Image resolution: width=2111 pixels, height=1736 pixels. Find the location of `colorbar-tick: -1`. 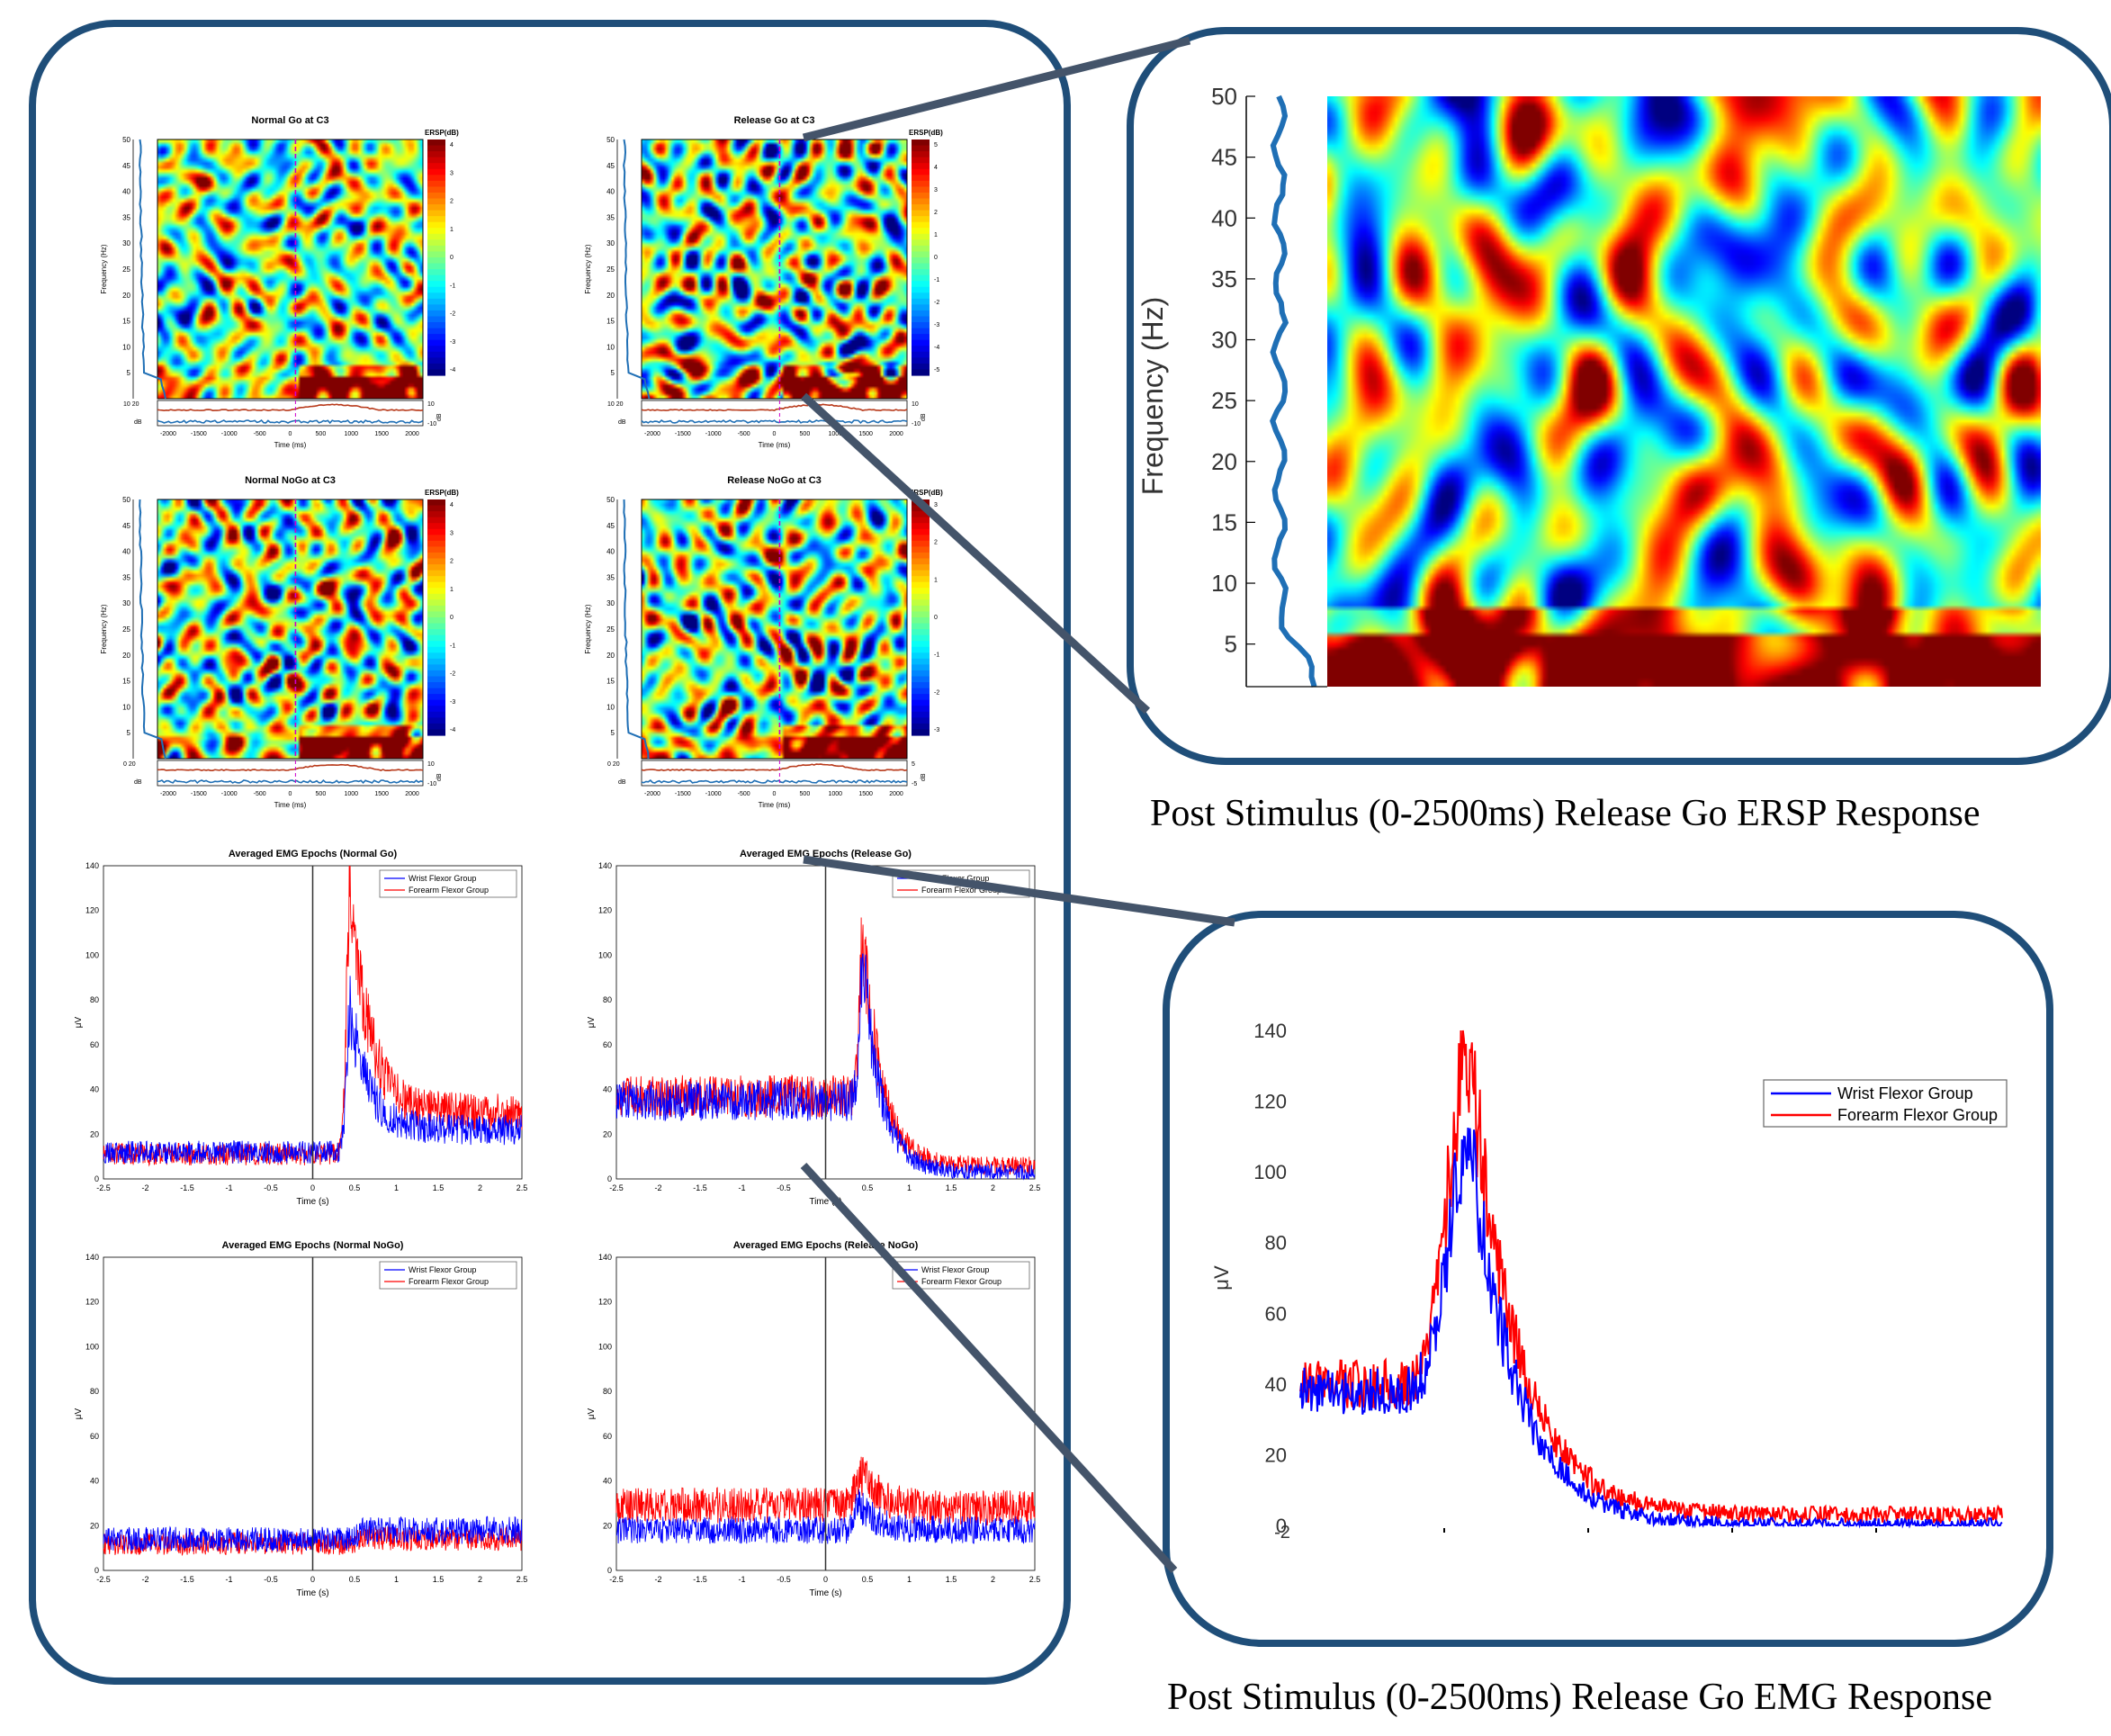

colorbar-tick: -1 is located at coordinates (452, 286).